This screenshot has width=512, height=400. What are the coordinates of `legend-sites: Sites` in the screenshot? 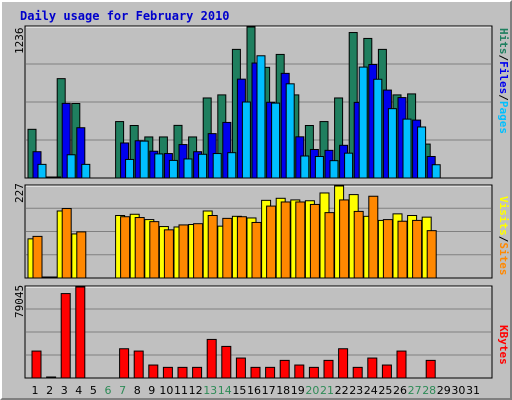 It's located at (503, 259).